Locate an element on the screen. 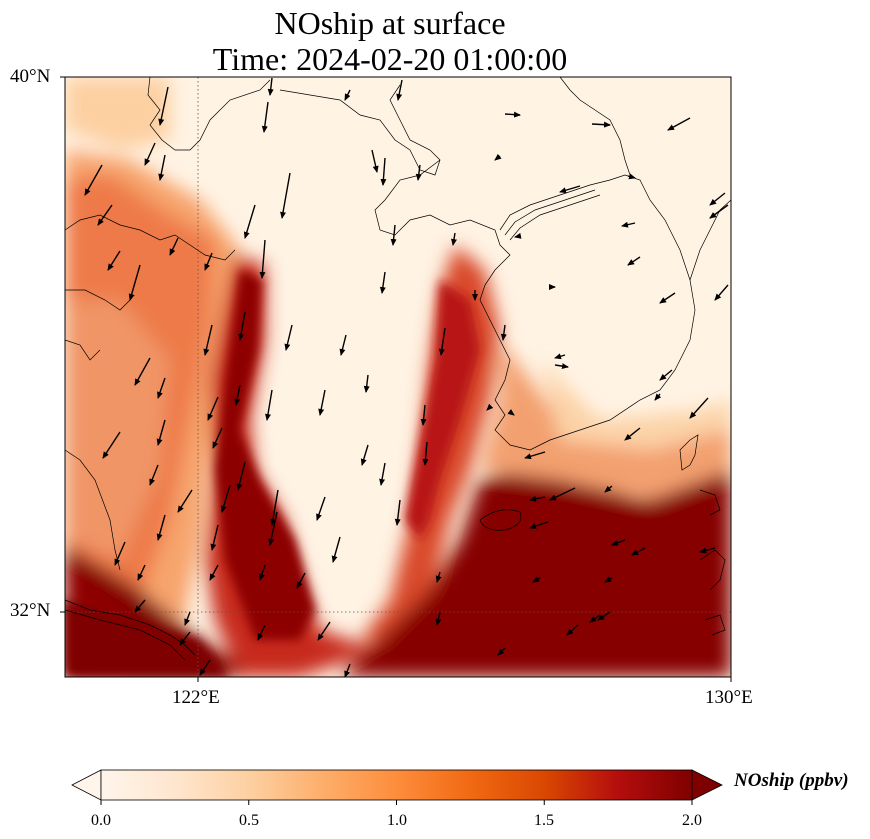 Image resolution: width=870 pixels, height=839 pixels. colorbar-tick: 0.5 is located at coordinates (249, 820).